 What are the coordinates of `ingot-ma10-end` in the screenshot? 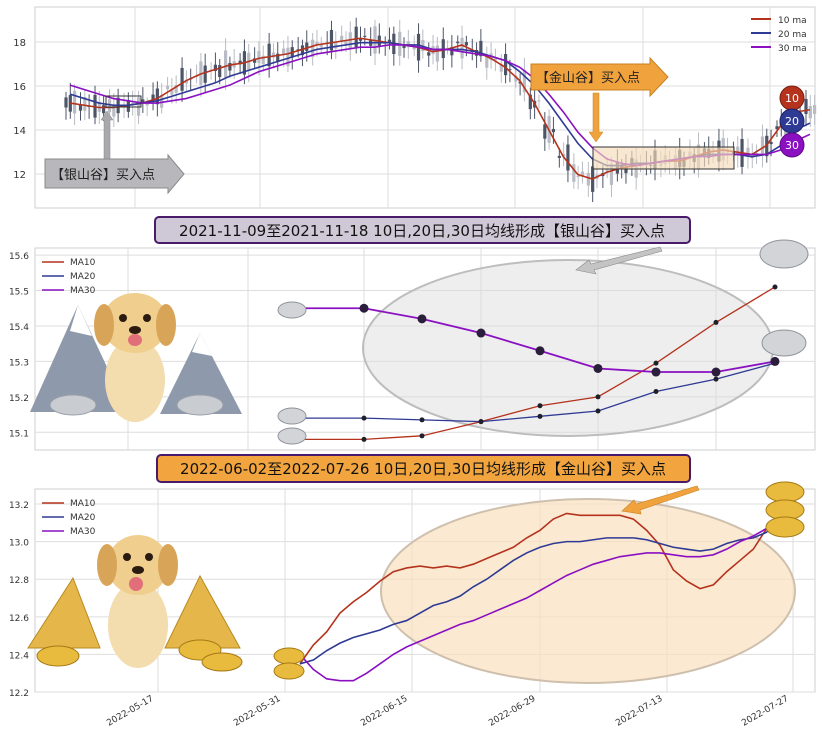 It's located at (784, 254).